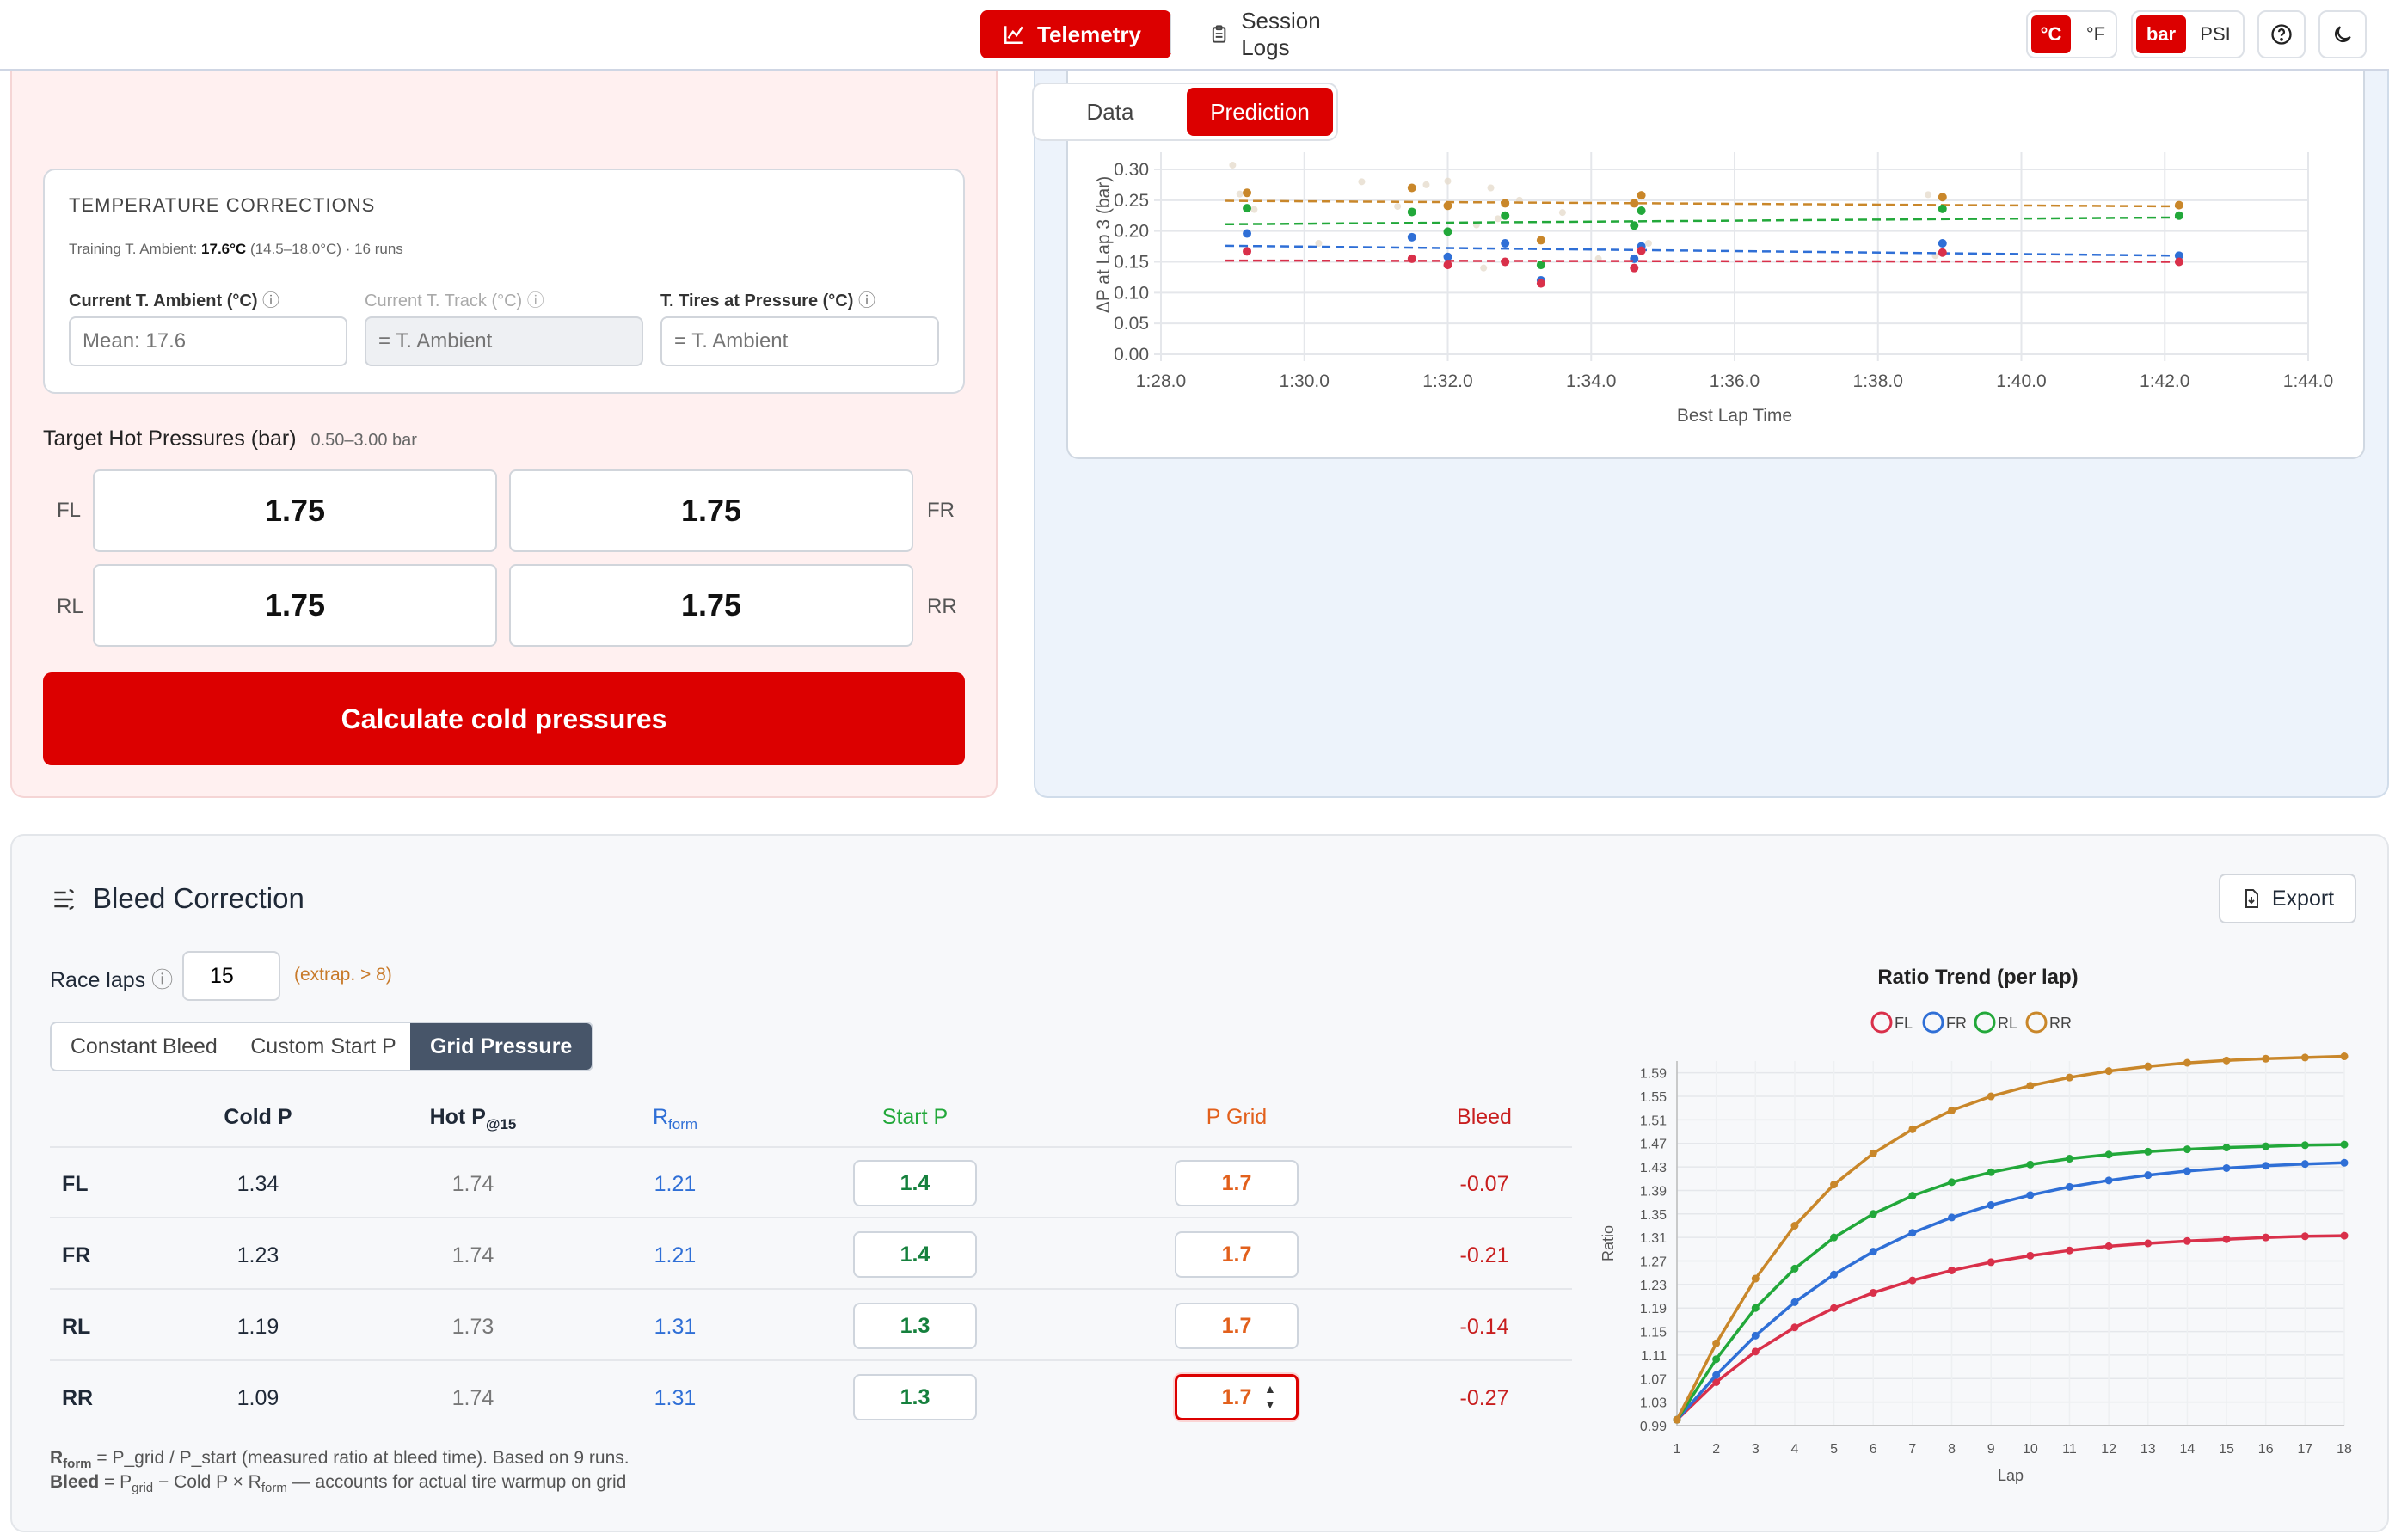 The image size is (2389, 1540). What do you see at coordinates (1702, 251) in the screenshot?
I see `trend-line` at bounding box center [1702, 251].